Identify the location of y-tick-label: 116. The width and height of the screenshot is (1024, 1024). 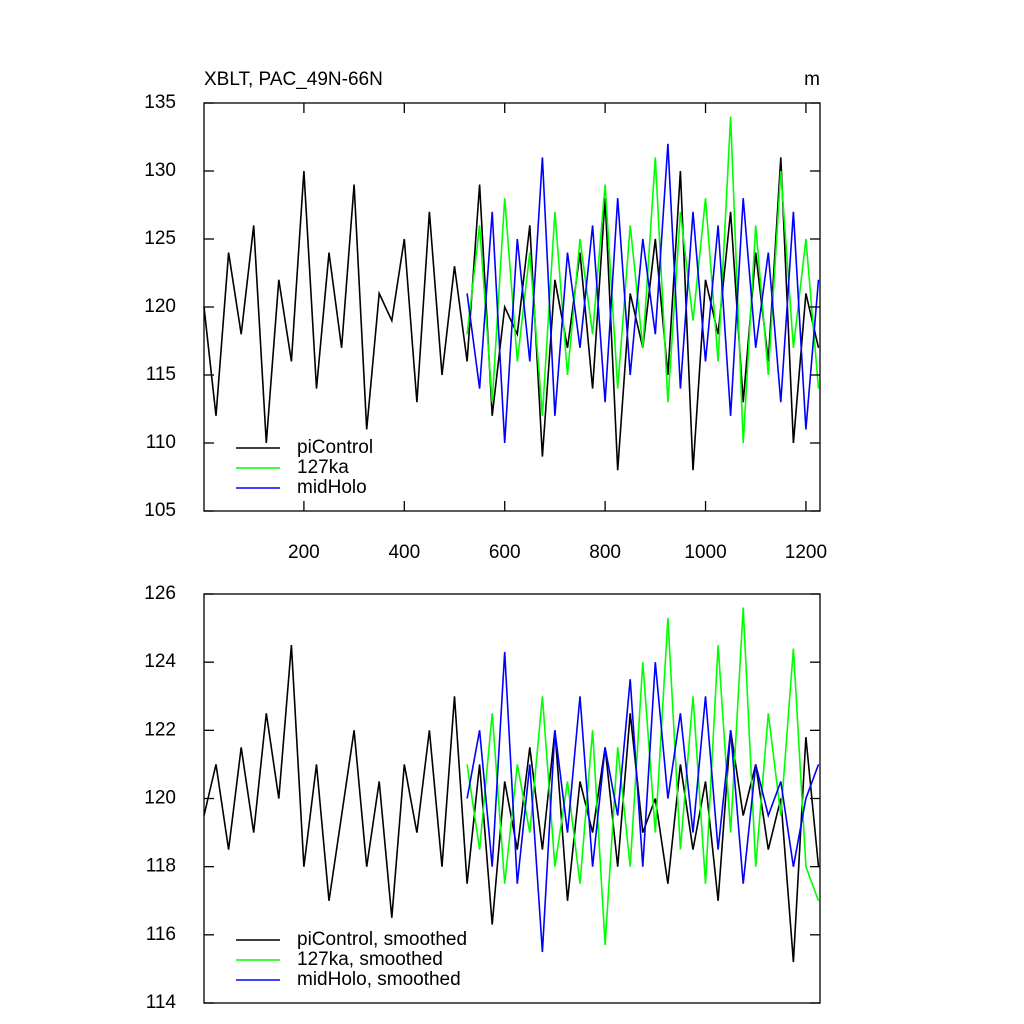
(161, 934).